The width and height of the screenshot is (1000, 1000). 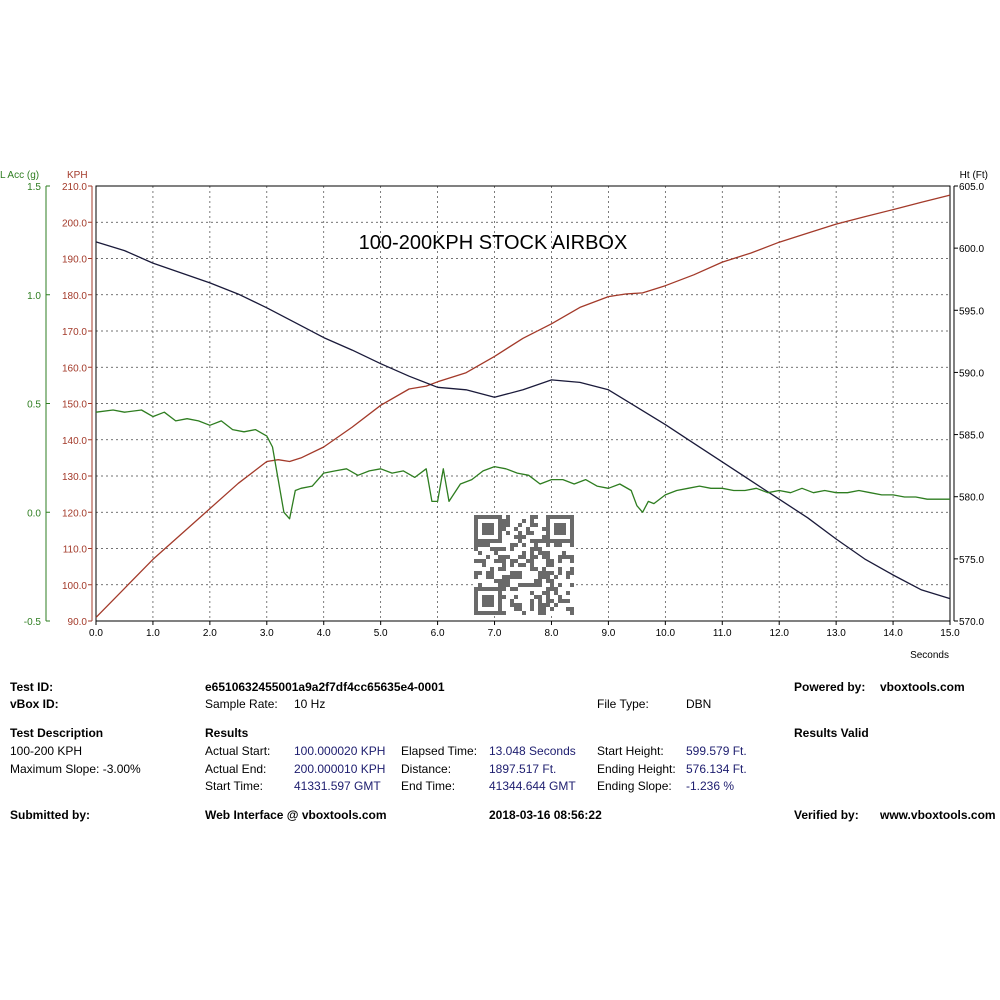 I want to click on x-tick-label: 7.0, so click(x=495, y=633).